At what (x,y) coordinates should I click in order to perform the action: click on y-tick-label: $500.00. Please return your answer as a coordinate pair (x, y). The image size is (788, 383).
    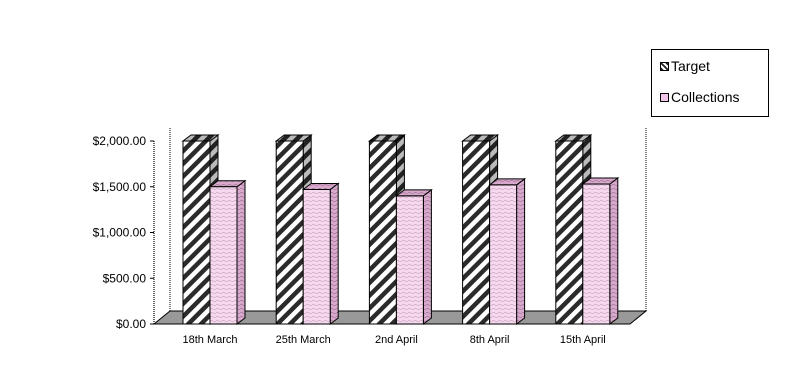
    Looking at the image, I should click on (125, 278).